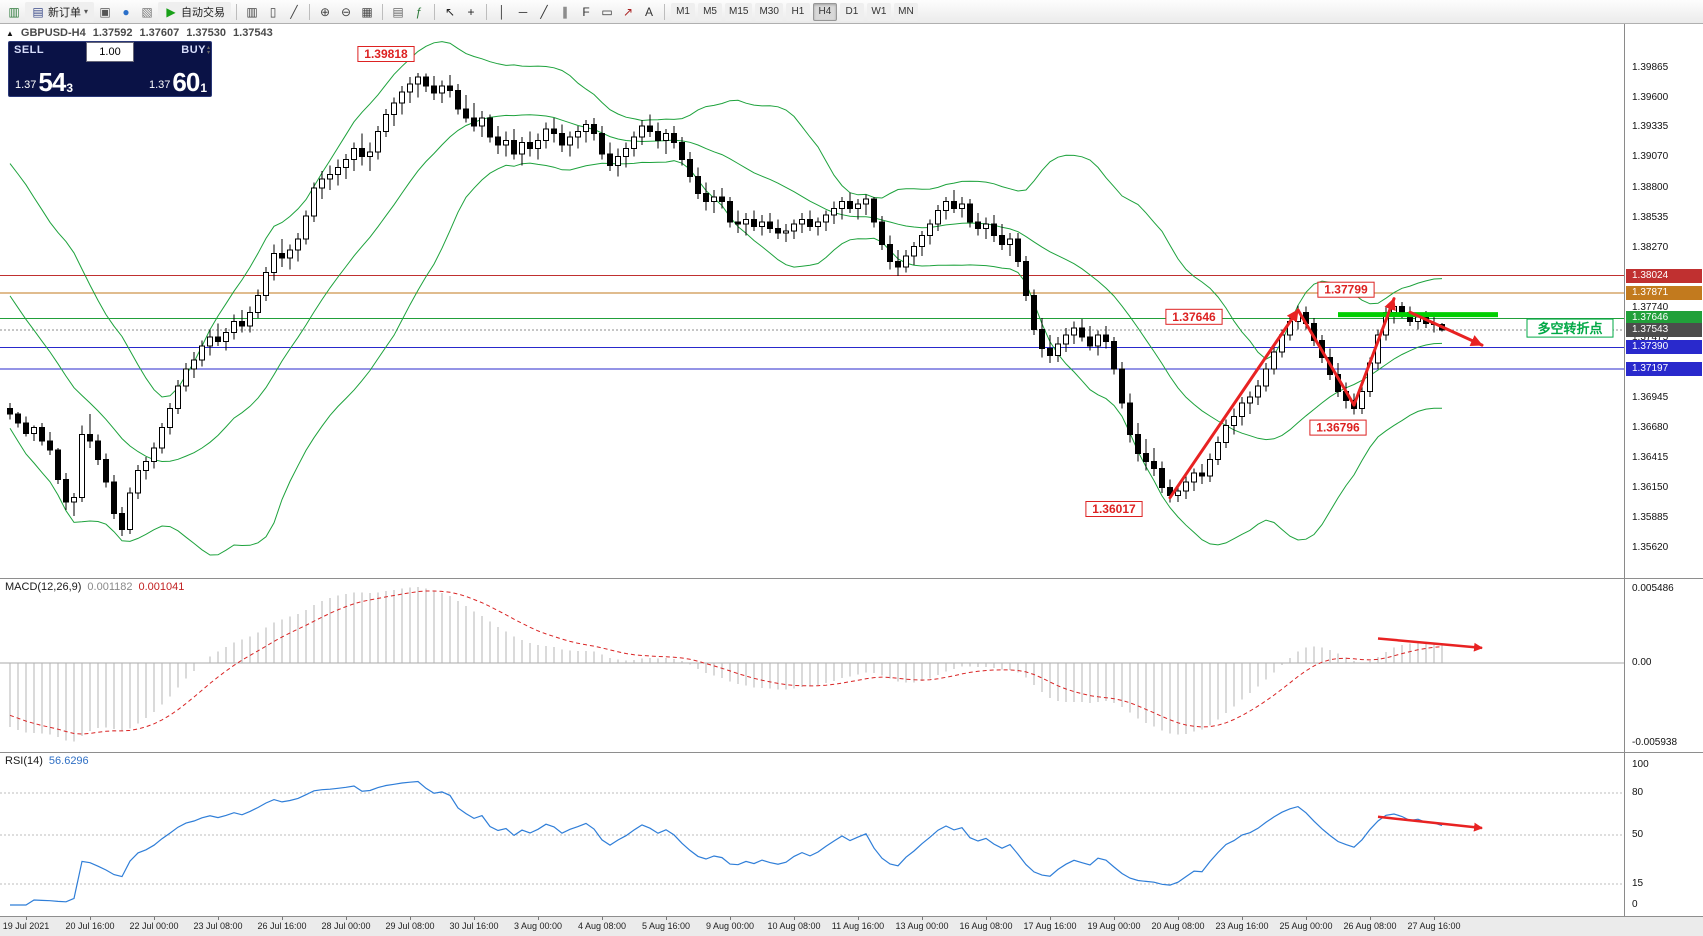 The width and height of the screenshot is (1703, 936). What do you see at coordinates (1663, 665) in the screenshot?
I see `macd-axis: 0.005486 0.00 -0.005938` at bounding box center [1663, 665].